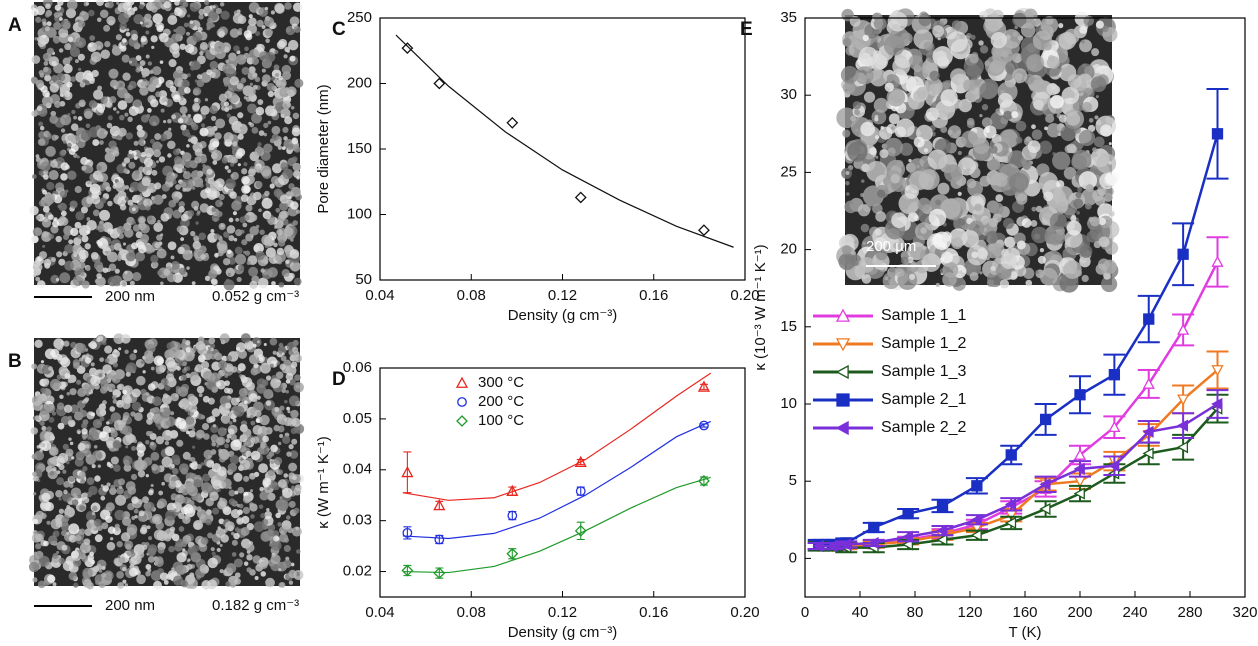 The width and height of the screenshot is (1258, 646). Describe the element at coordinates (562, 295) in the screenshot. I see `x-tick-label: 0.12` at that location.